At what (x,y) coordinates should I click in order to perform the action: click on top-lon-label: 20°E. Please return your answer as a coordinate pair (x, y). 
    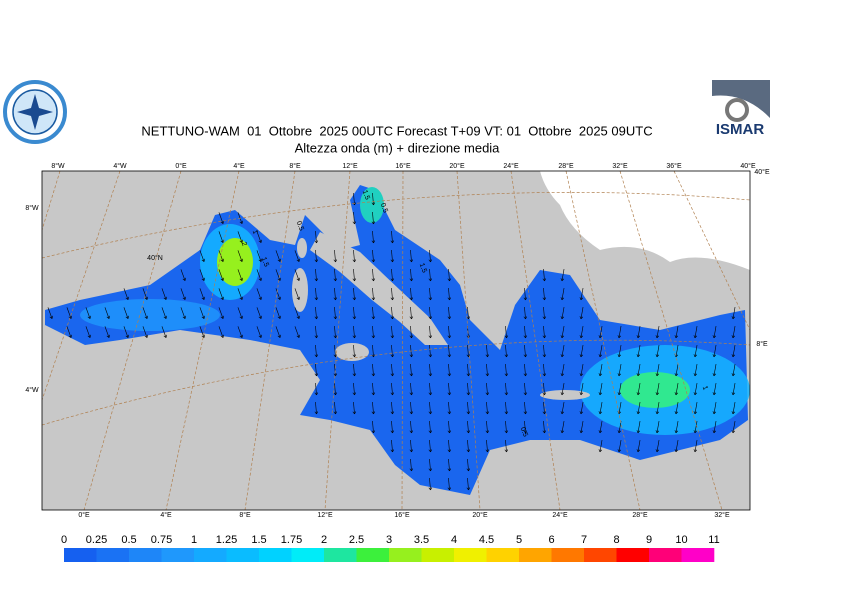
    Looking at the image, I should click on (457, 166).